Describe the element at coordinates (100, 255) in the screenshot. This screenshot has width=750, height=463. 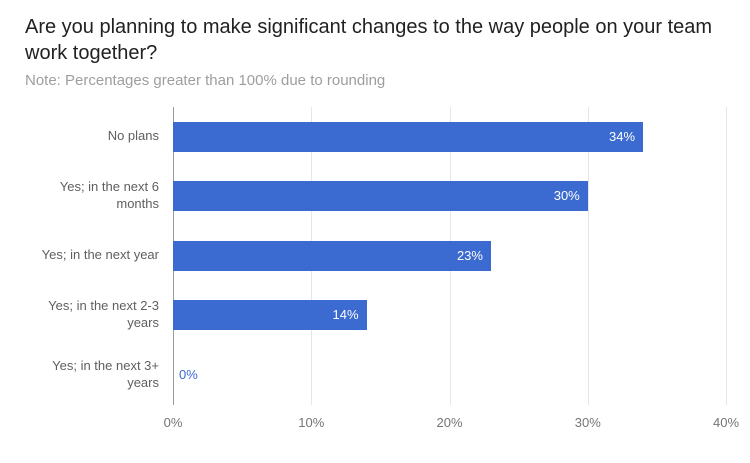
I see `category-label: Yes; in the next year` at that location.